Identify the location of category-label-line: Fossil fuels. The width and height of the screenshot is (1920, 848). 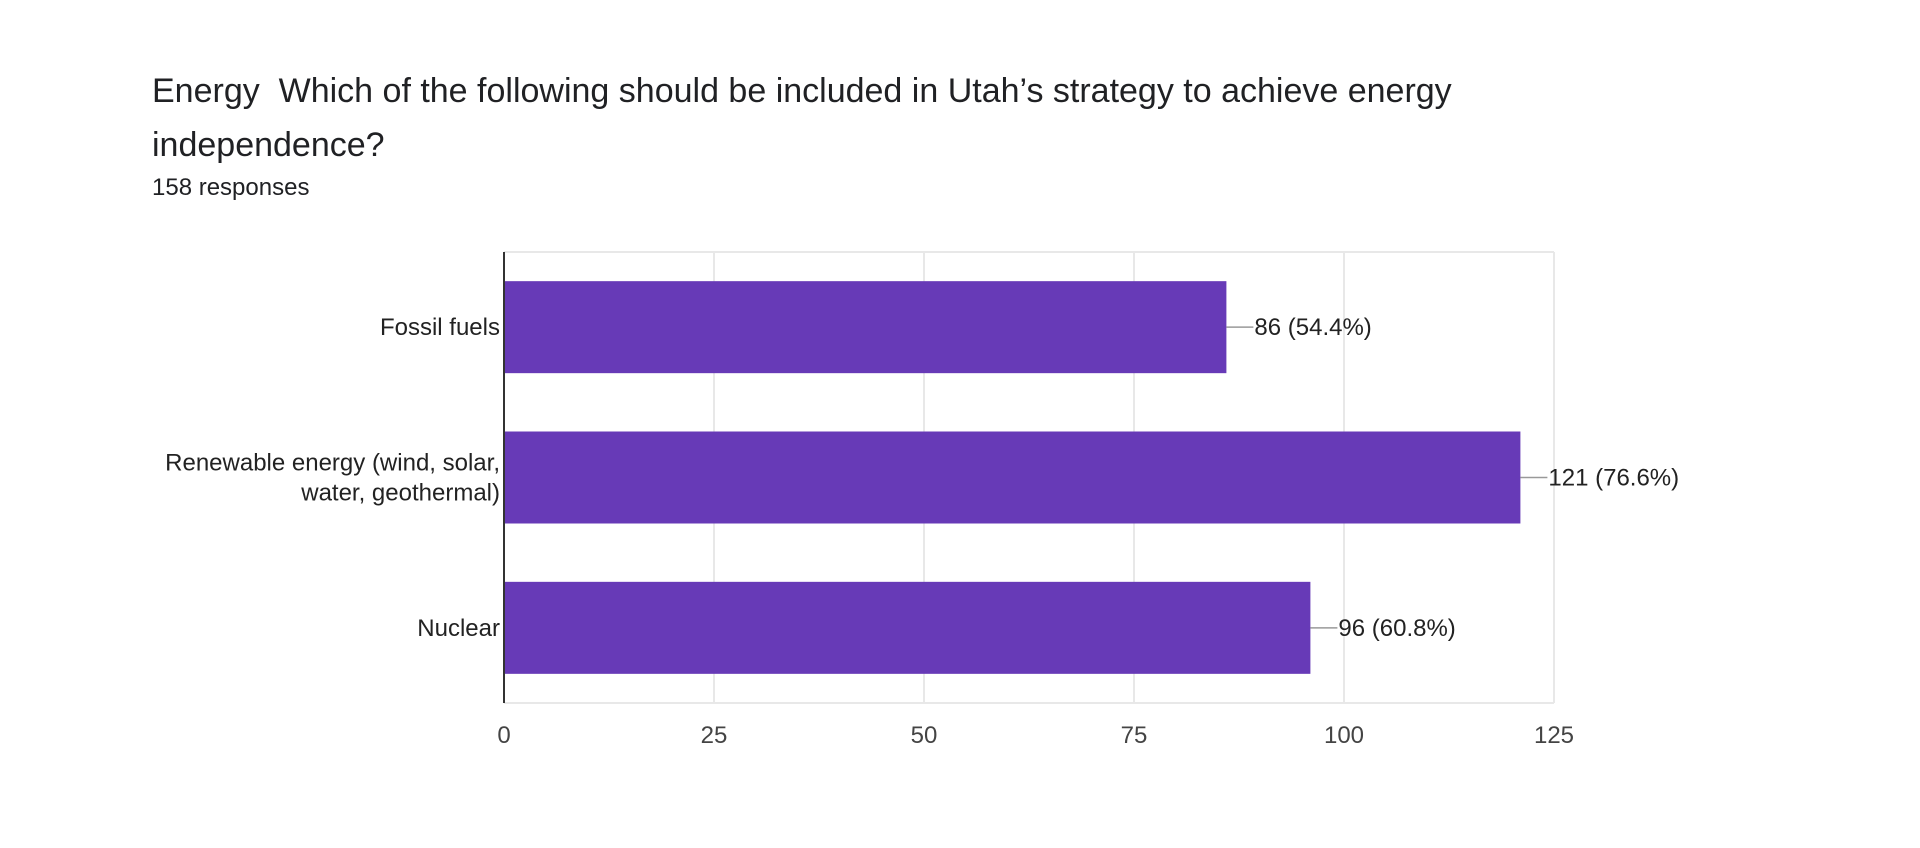
(440, 327).